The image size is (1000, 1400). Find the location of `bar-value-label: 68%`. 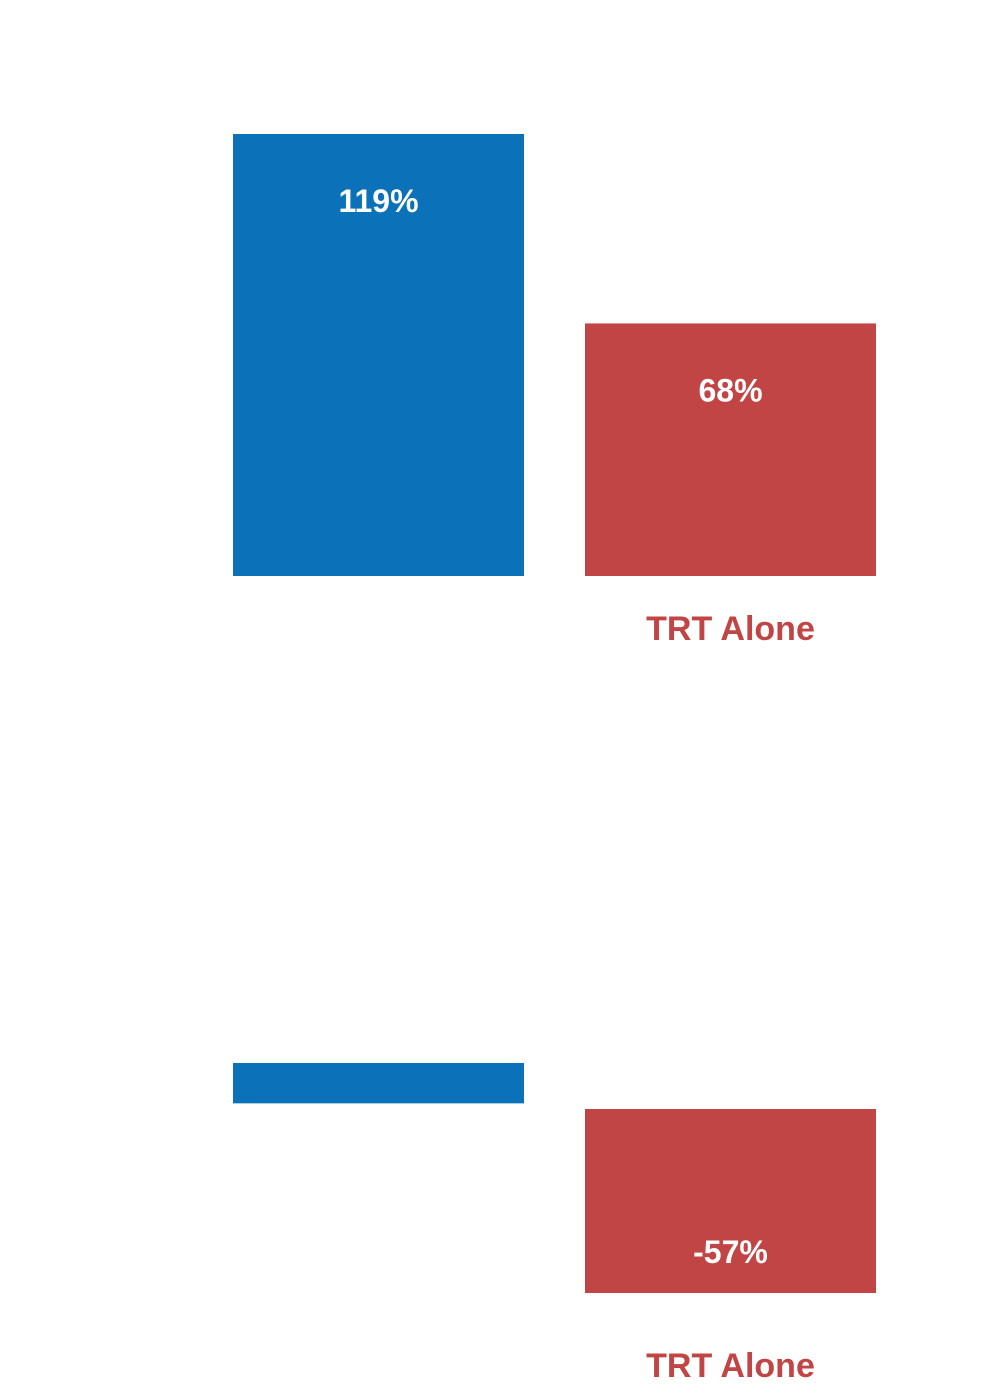

bar-value-label: 68% is located at coordinates (730, 390).